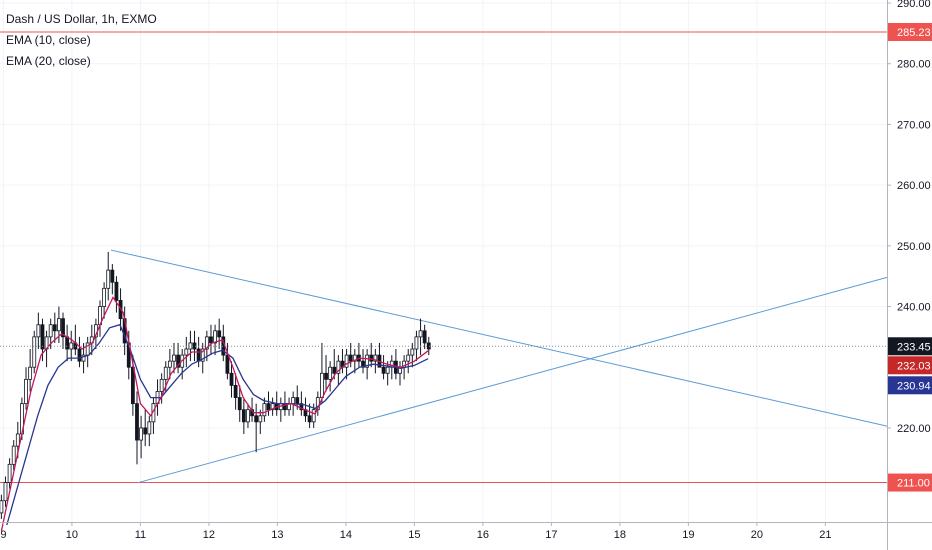  I want to click on y-tick-label: 250.00, so click(914, 247).